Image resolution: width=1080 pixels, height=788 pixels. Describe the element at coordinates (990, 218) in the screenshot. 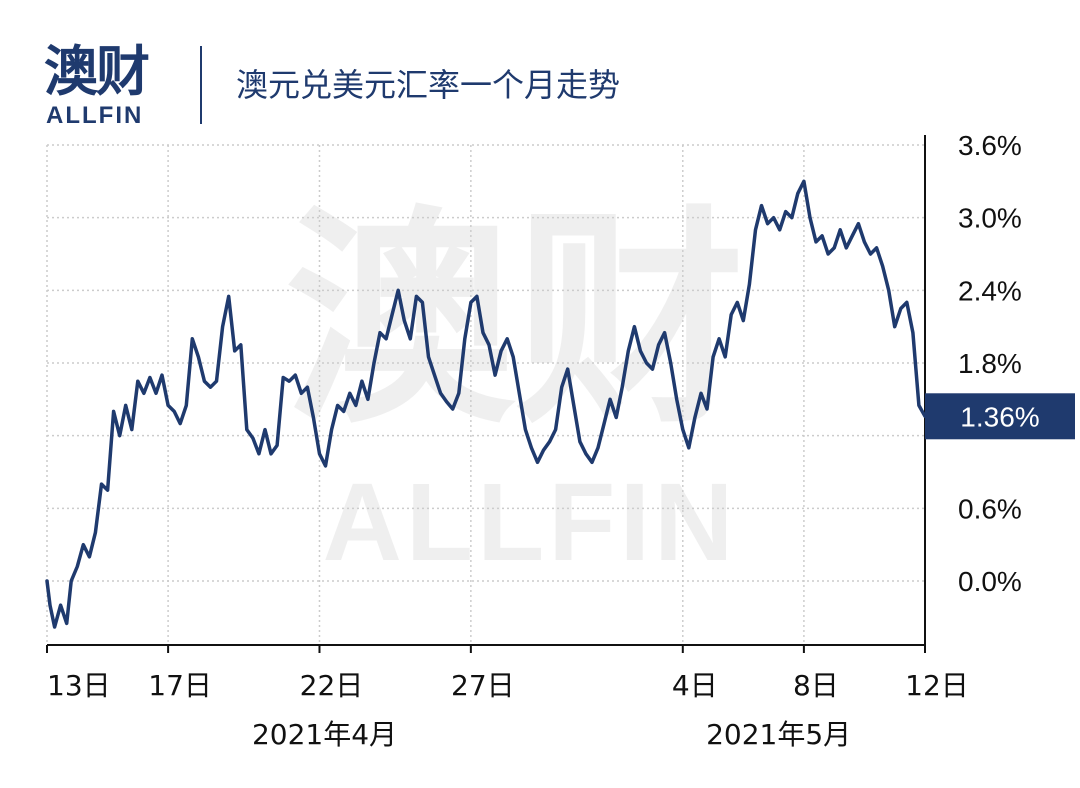

I see `y-tick-label-5: 3.0%` at that location.